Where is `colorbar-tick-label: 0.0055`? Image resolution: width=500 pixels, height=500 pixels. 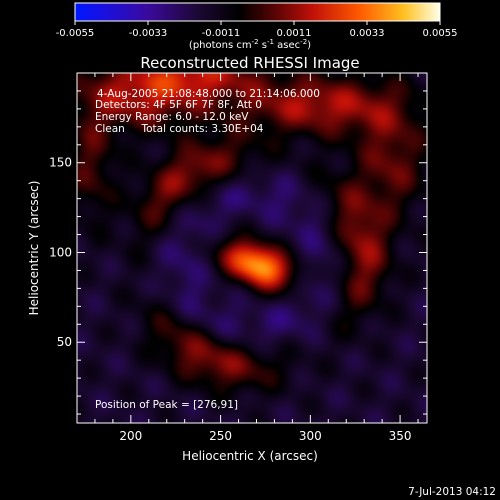
colorbar-tick-label: 0.0055 is located at coordinates (440, 33).